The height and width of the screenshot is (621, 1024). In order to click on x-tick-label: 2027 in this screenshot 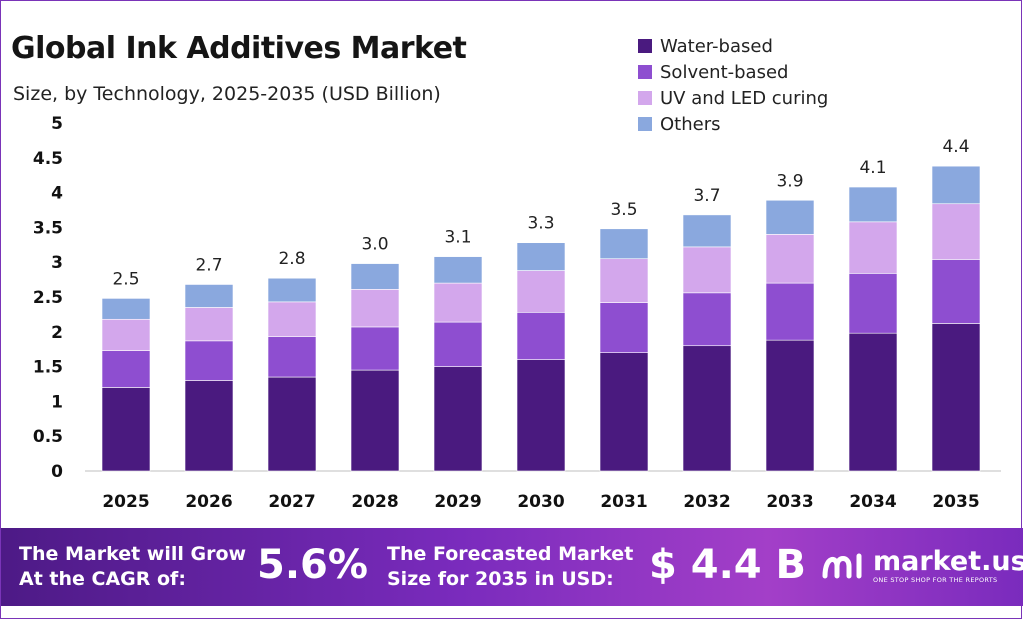, I will do `click(291, 502)`.